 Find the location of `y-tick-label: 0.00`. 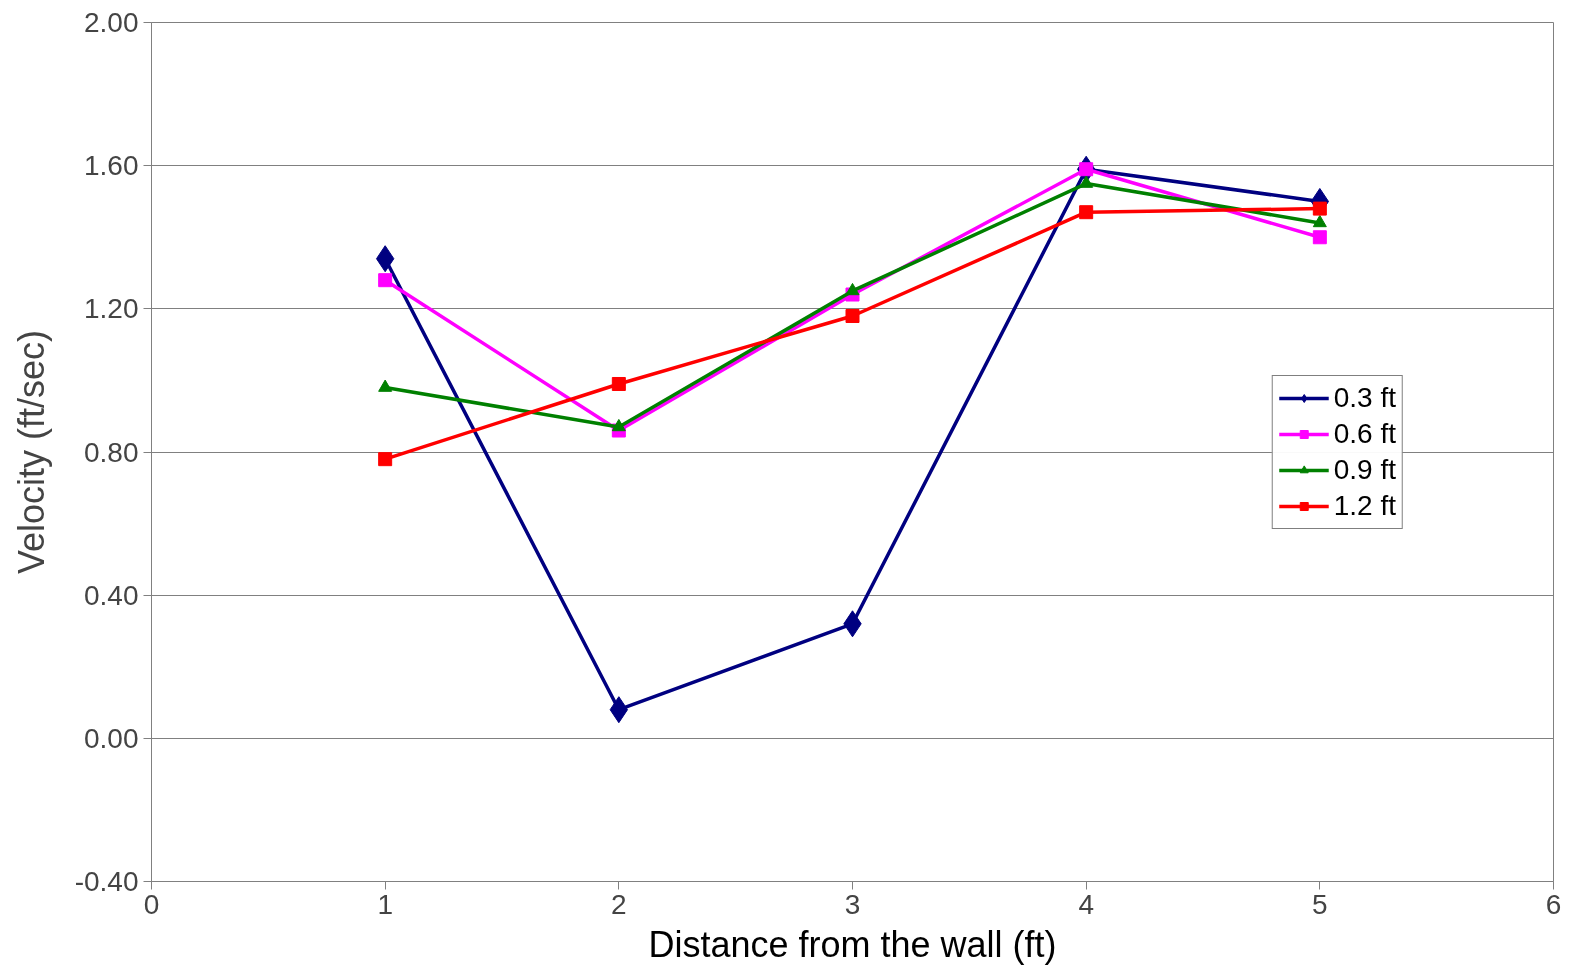

y-tick-label: 0.00 is located at coordinates (111, 738).